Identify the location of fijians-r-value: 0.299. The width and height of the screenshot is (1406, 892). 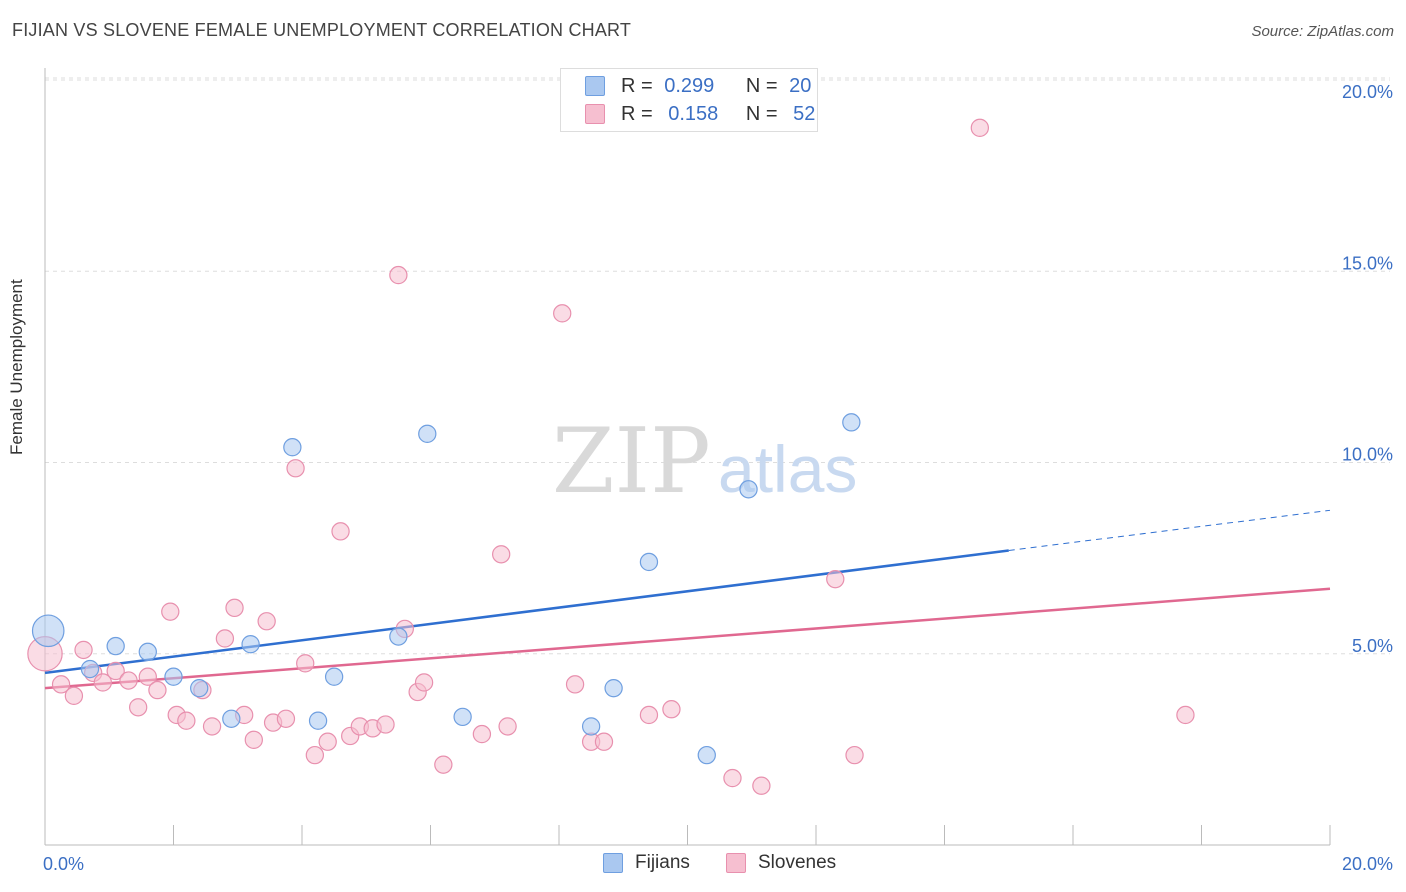
(689, 85).